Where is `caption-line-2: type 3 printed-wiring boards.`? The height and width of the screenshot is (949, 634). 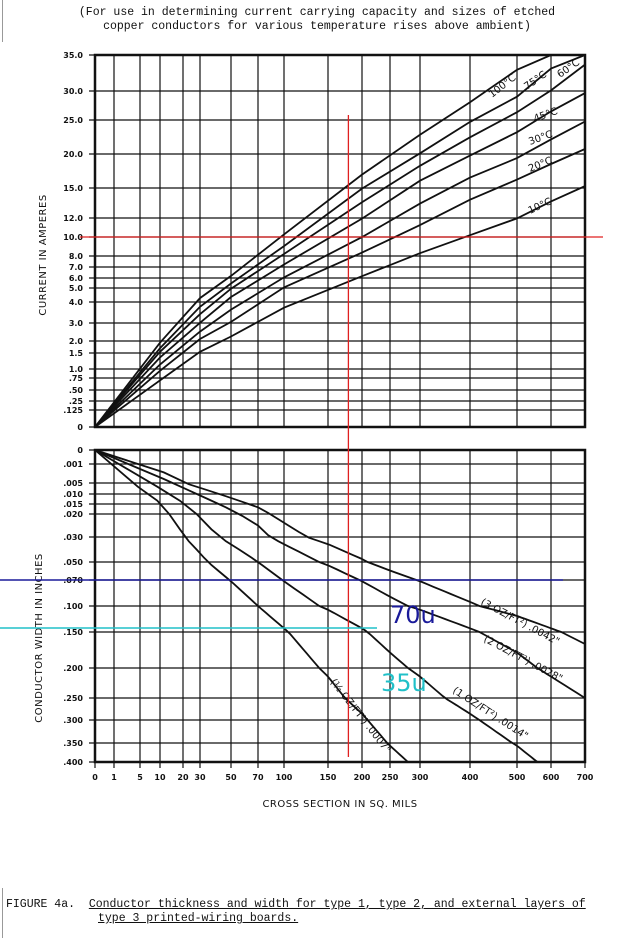 caption-line-2: type 3 printed-wiring boards. is located at coordinates (198, 918).